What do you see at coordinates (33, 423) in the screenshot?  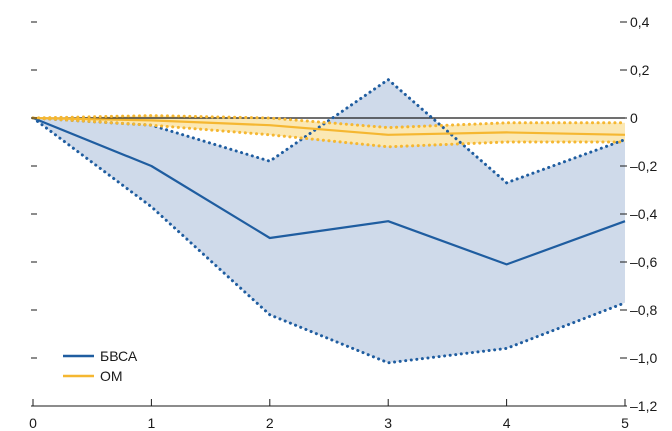 I see `x-tick-label: 0` at bounding box center [33, 423].